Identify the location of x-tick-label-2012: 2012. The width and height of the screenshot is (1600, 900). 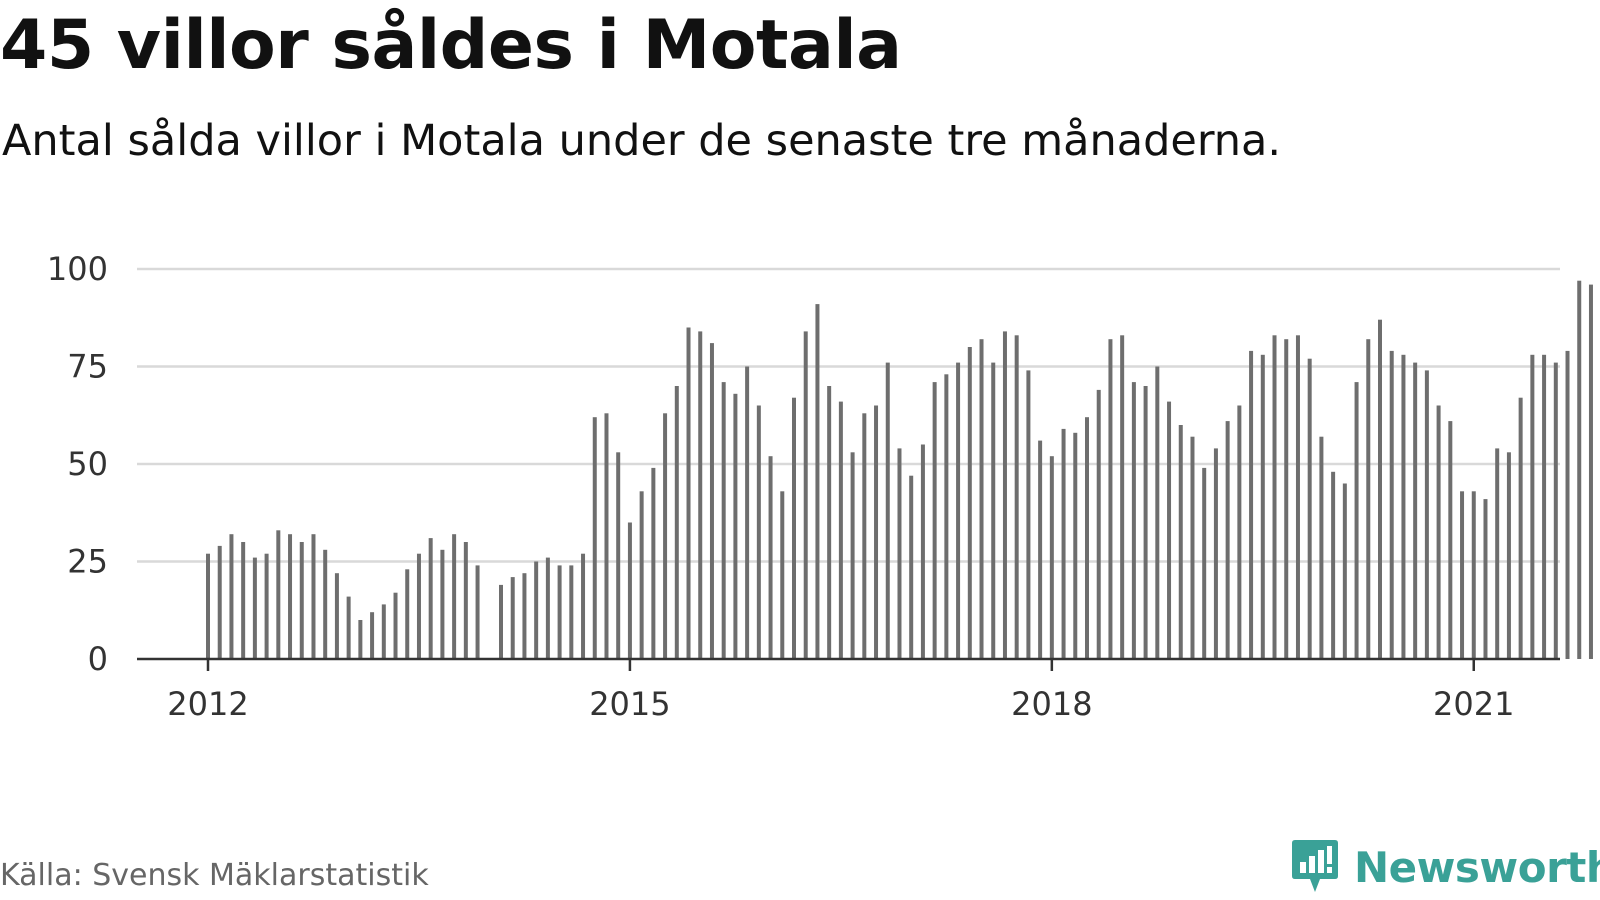
(207, 704).